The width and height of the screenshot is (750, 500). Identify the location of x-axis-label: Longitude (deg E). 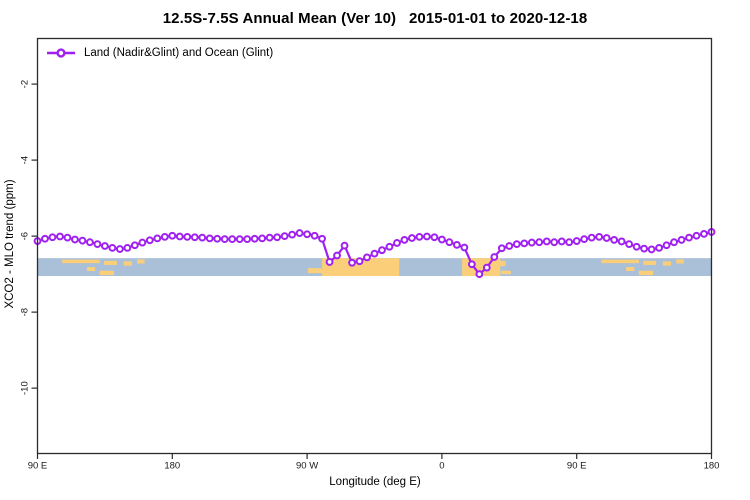
(375, 482).